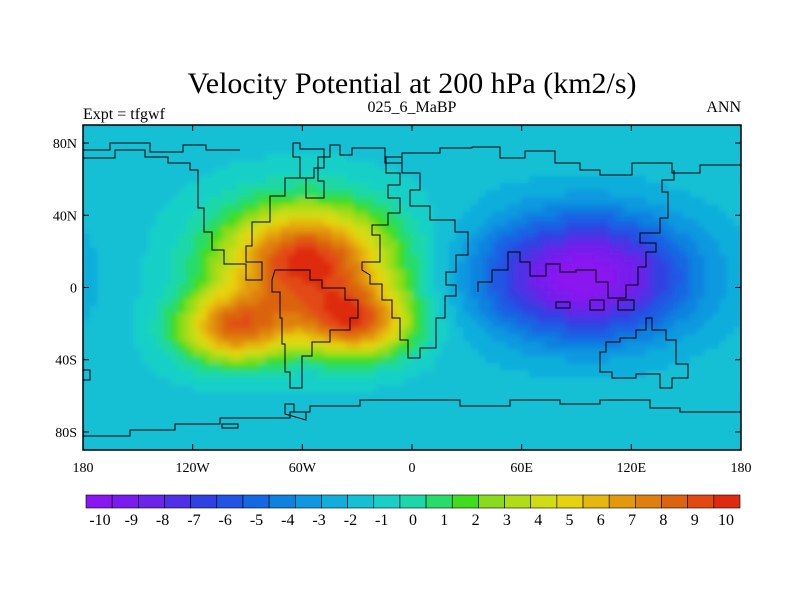 This screenshot has height=600, width=800. What do you see at coordinates (741, 468) in the screenshot?
I see `x-tick-label: 180` at bounding box center [741, 468].